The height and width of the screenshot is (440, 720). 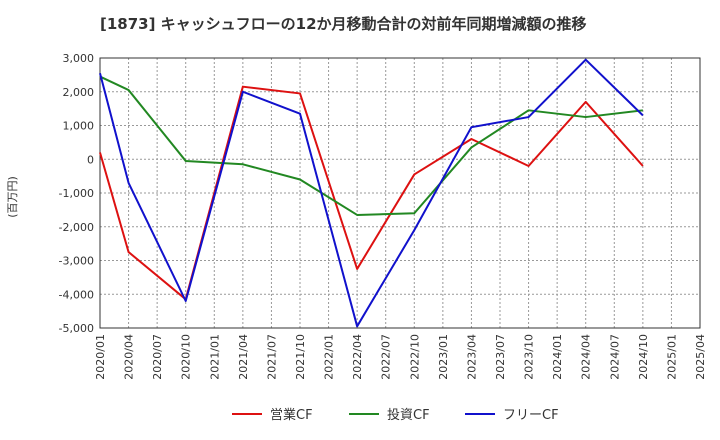 What do you see at coordinates (471, 357) in the screenshot?
I see `x-tick-label: 2023/04` at bounding box center [471, 357].